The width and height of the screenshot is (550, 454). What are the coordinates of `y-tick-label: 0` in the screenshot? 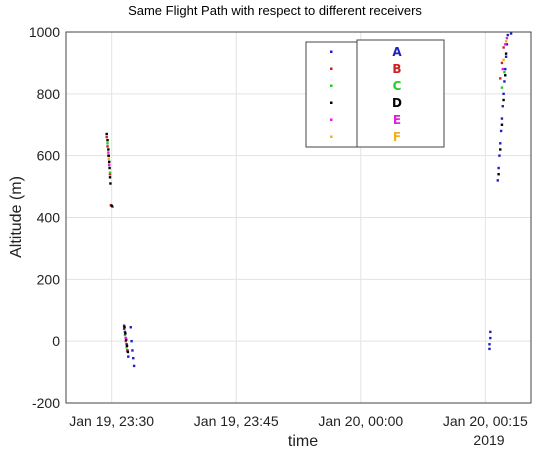 It's located at (56, 341).